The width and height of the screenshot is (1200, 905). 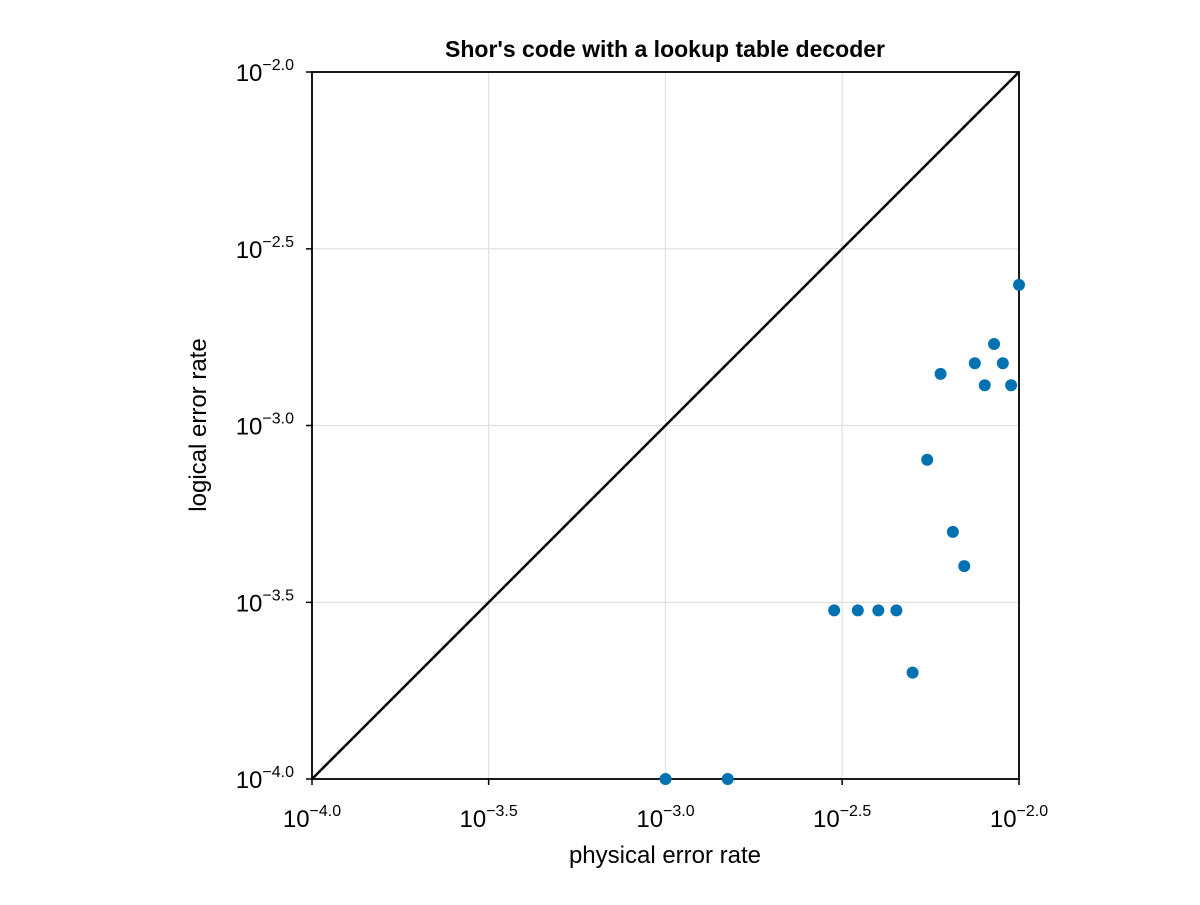 I want to click on y-tick-label: 10−4.0, so click(x=265, y=779).